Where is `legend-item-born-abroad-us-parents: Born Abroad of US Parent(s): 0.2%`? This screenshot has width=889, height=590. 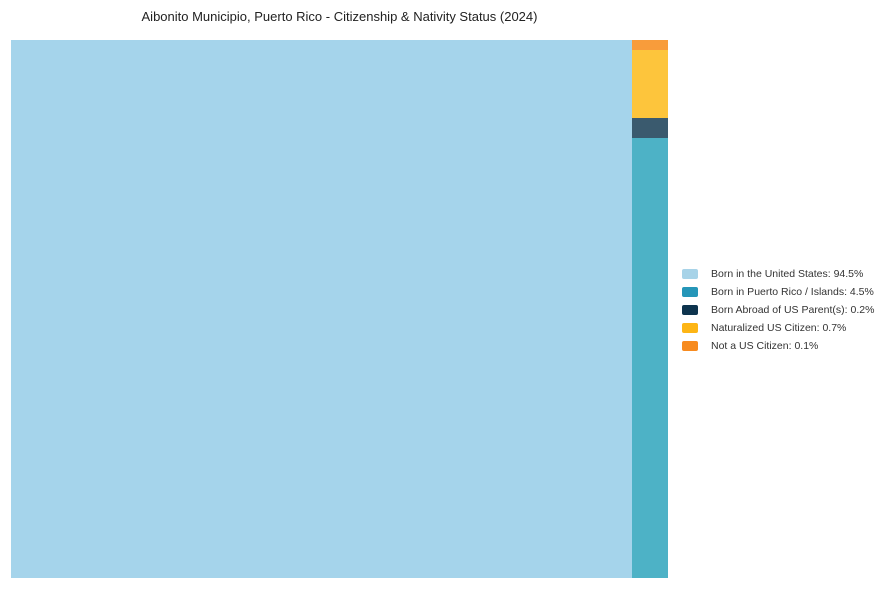
legend-item-born-abroad-us-parents: Born Abroad of US Parent(s): 0.2% is located at coordinates (778, 310).